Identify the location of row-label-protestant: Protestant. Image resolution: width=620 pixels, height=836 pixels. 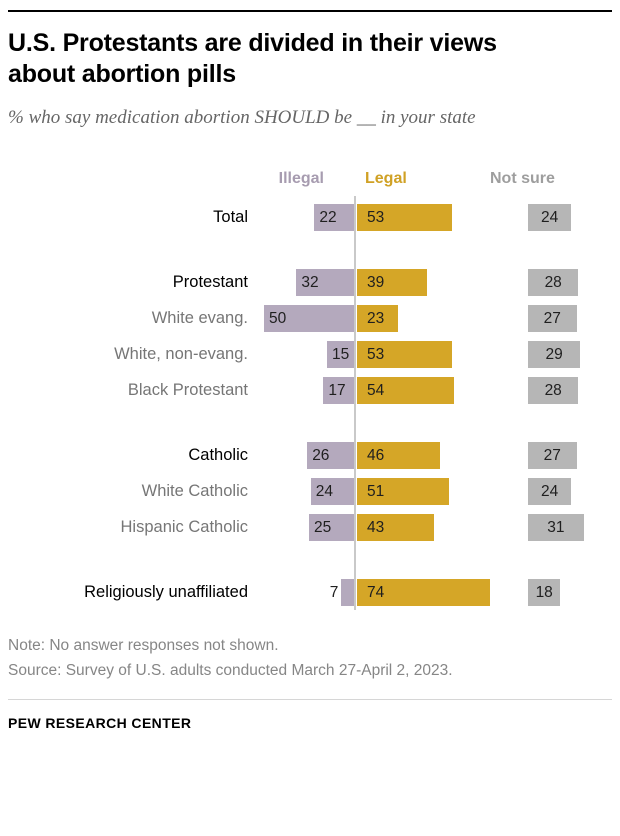
(210, 281).